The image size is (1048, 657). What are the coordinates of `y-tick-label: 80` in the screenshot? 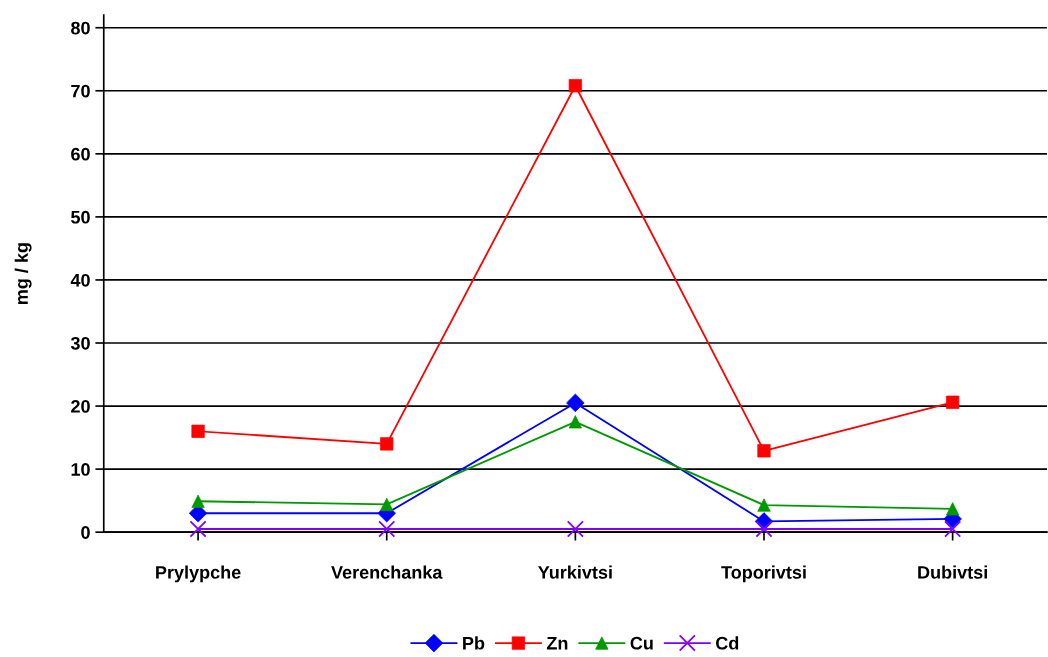 It's located at (80, 28).